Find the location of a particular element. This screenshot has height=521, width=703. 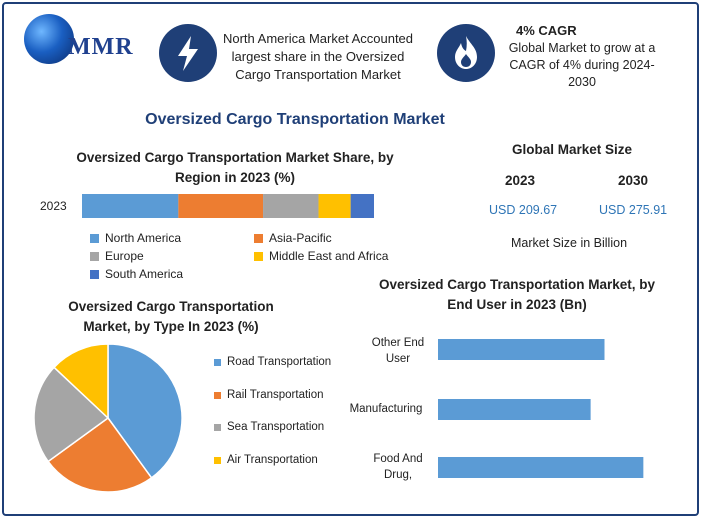

legend-label: Rail Transportation is located at coordinates (275, 395).